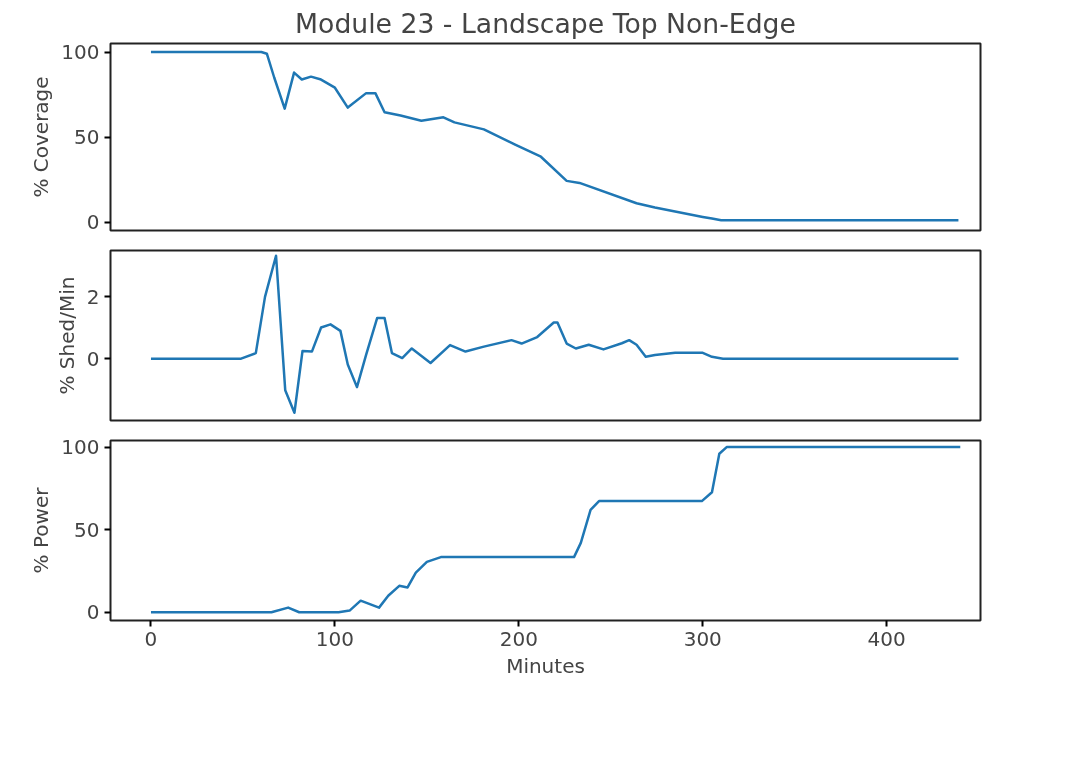  Describe the element at coordinates (41, 137) in the screenshot. I see `y-axis-title: % Coverage` at that location.